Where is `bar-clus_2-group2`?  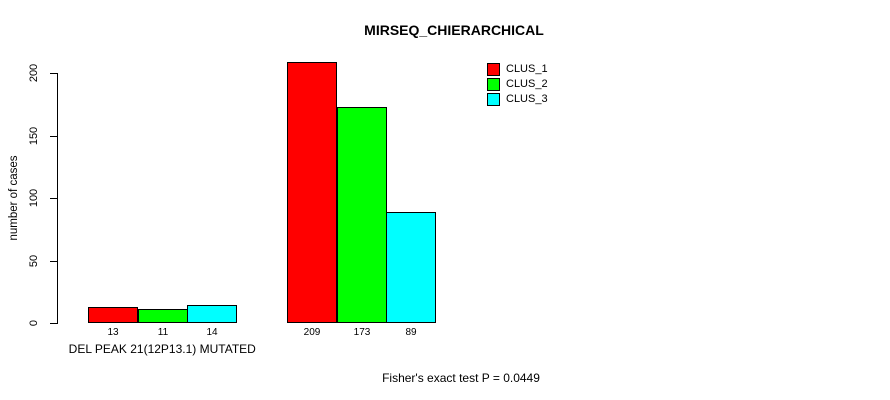 bar-clus_2-group2 is located at coordinates (362, 215).